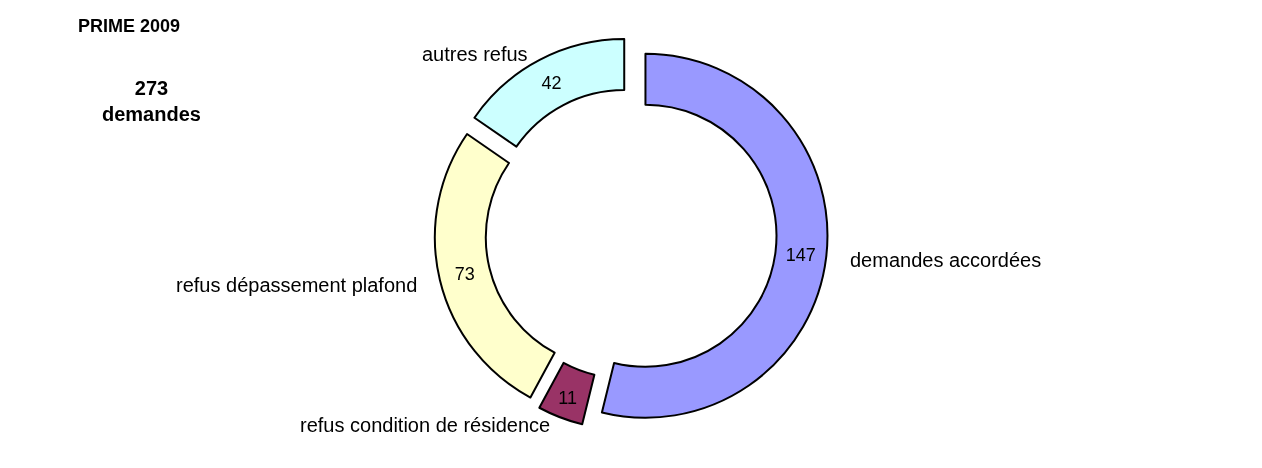  Describe the element at coordinates (297, 285) in the screenshot. I see `slice-label: refus dépassement plafond` at that location.